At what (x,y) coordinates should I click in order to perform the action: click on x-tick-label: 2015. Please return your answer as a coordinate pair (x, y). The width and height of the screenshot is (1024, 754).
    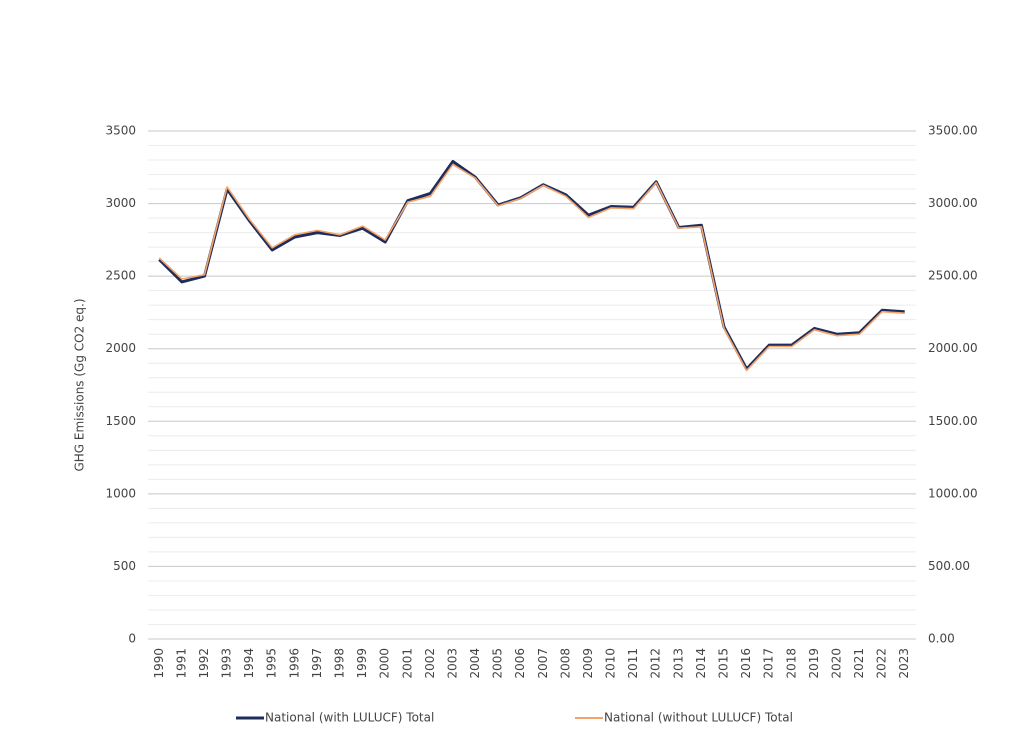
    Looking at the image, I should click on (724, 663).